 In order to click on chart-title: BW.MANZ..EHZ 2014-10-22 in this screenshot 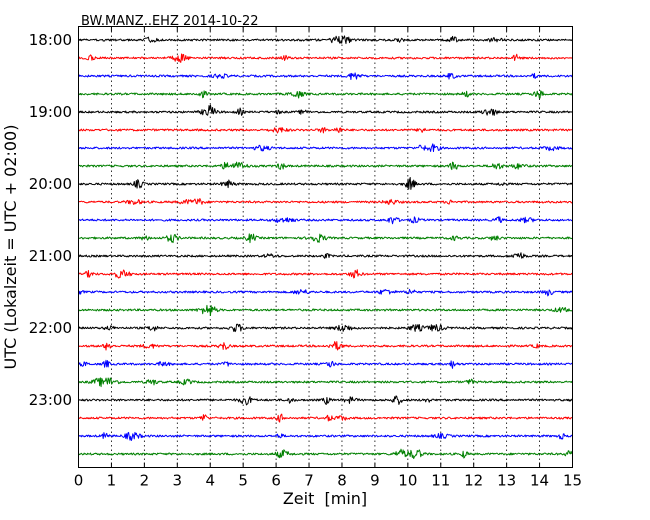, I will do `click(170, 21)`.